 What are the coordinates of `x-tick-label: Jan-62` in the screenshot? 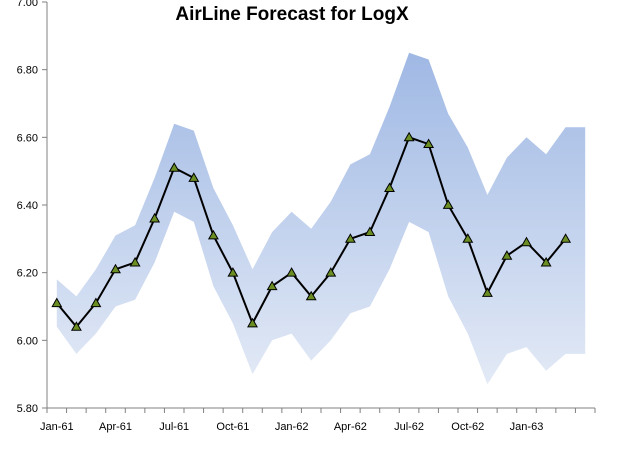 It's located at (292, 427).